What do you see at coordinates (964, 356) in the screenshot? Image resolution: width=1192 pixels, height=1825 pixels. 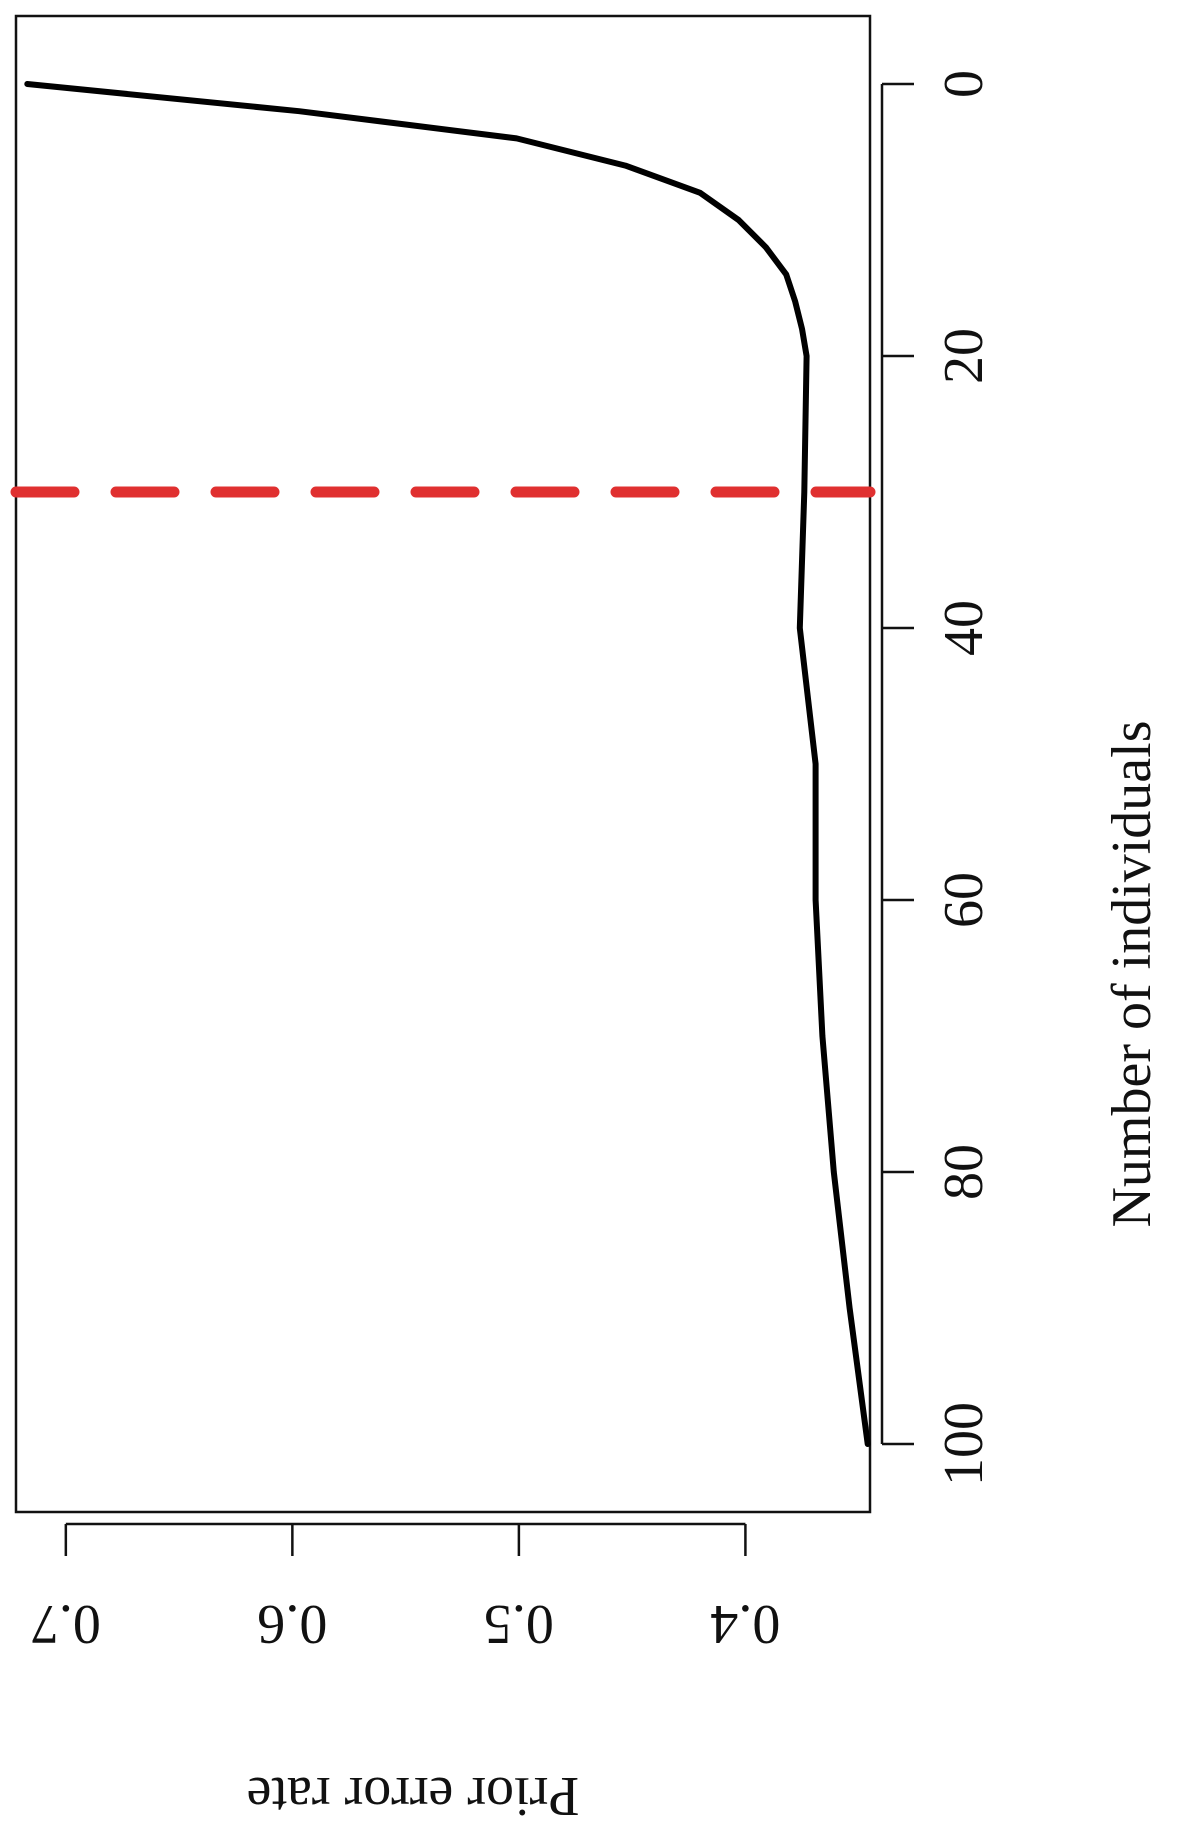 I see `x-tick-label: 20` at bounding box center [964, 356].